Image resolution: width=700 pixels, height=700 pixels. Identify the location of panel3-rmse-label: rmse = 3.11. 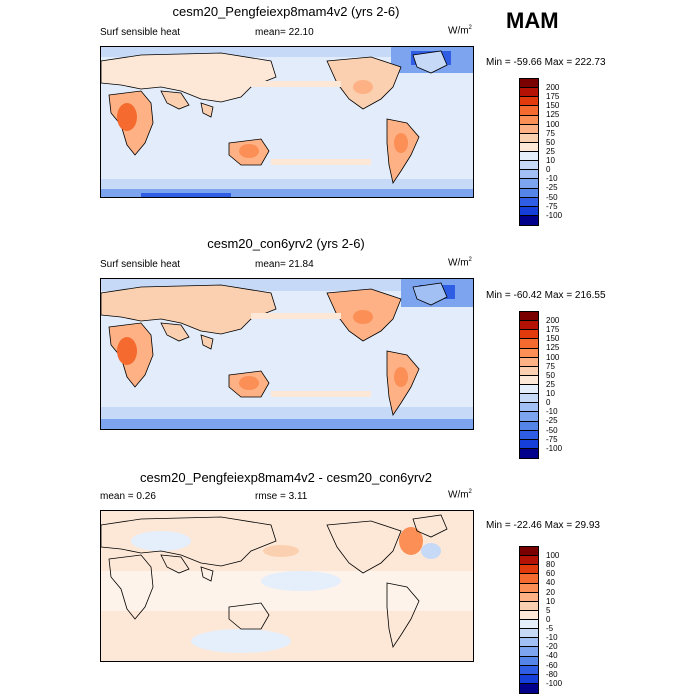
(281, 496).